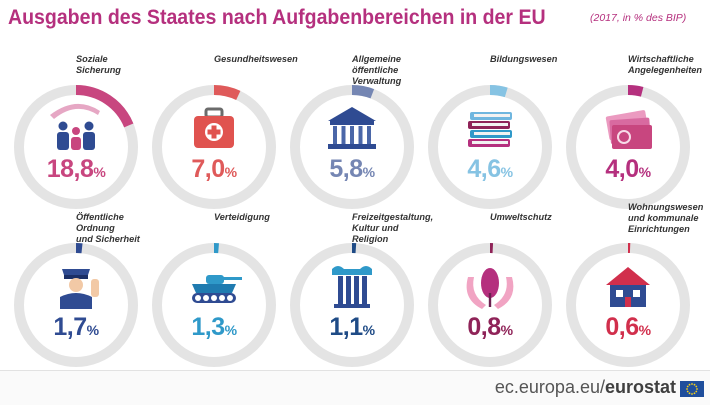 This screenshot has width=710, height=405. I want to click on category-label-line: Verwaltung, so click(377, 81).